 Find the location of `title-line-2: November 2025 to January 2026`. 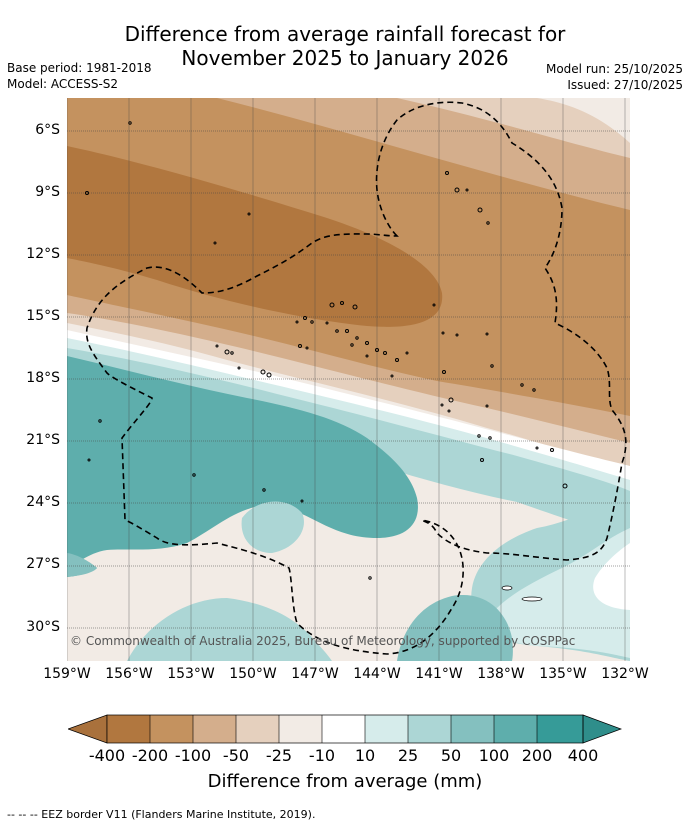

title-line-2: November 2025 to January 2026 is located at coordinates (345, 58).